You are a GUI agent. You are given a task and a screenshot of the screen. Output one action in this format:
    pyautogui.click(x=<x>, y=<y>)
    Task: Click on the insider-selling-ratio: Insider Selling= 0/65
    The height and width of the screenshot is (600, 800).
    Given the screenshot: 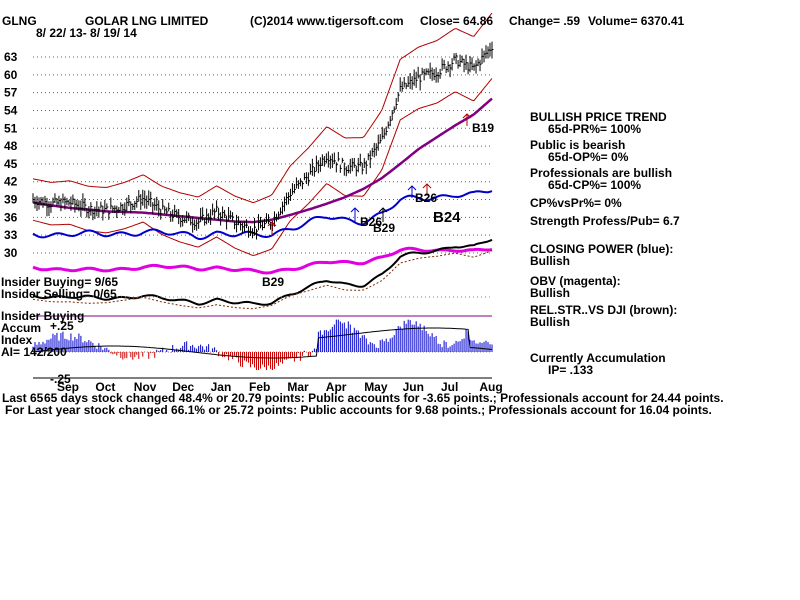 What is the action you would take?
    pyautogui.click(x=59, y=294)
    